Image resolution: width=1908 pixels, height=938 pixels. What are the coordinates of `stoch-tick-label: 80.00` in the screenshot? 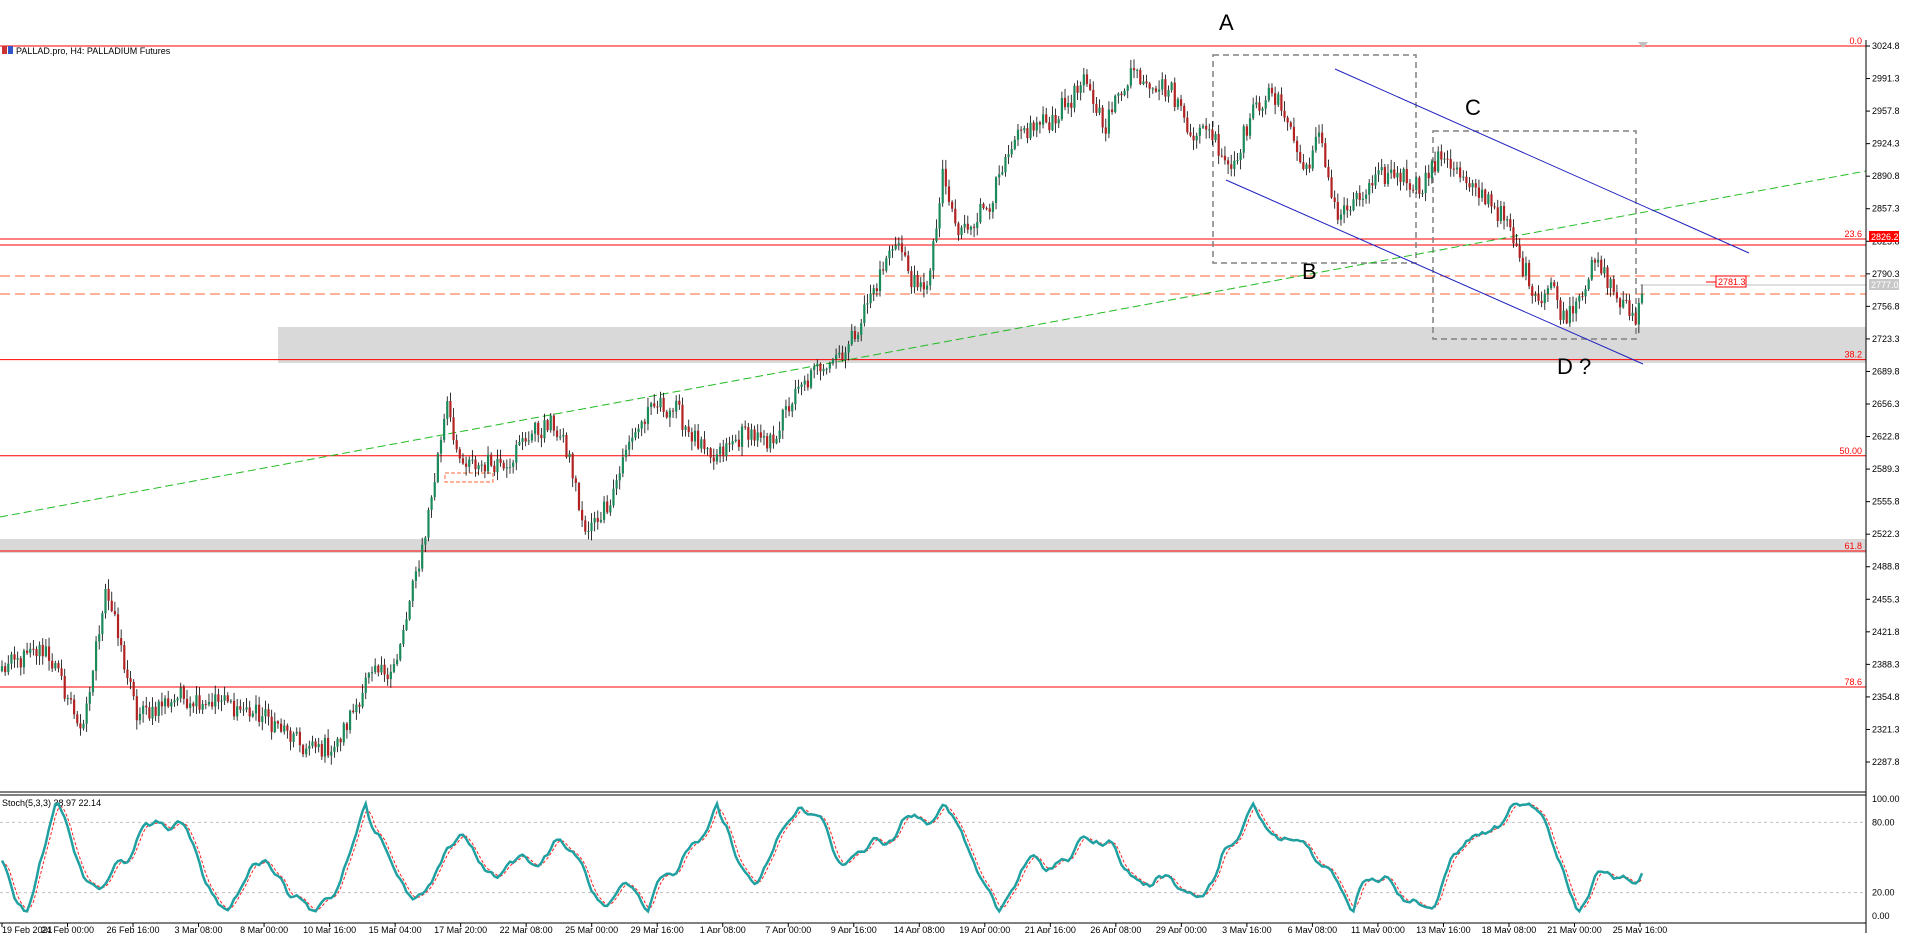 It's located at (1883, 822).